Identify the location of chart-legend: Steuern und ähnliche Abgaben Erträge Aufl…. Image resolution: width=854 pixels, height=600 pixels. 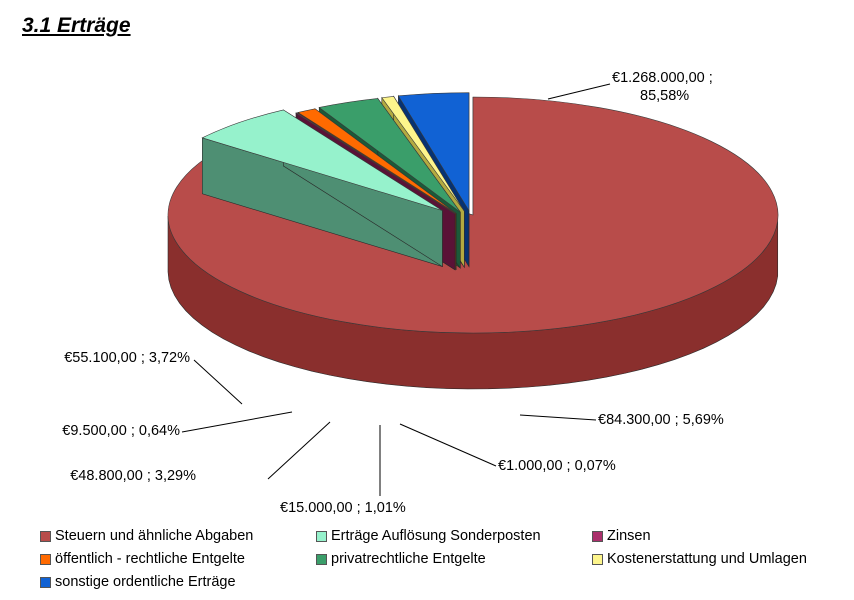
(440, 559).